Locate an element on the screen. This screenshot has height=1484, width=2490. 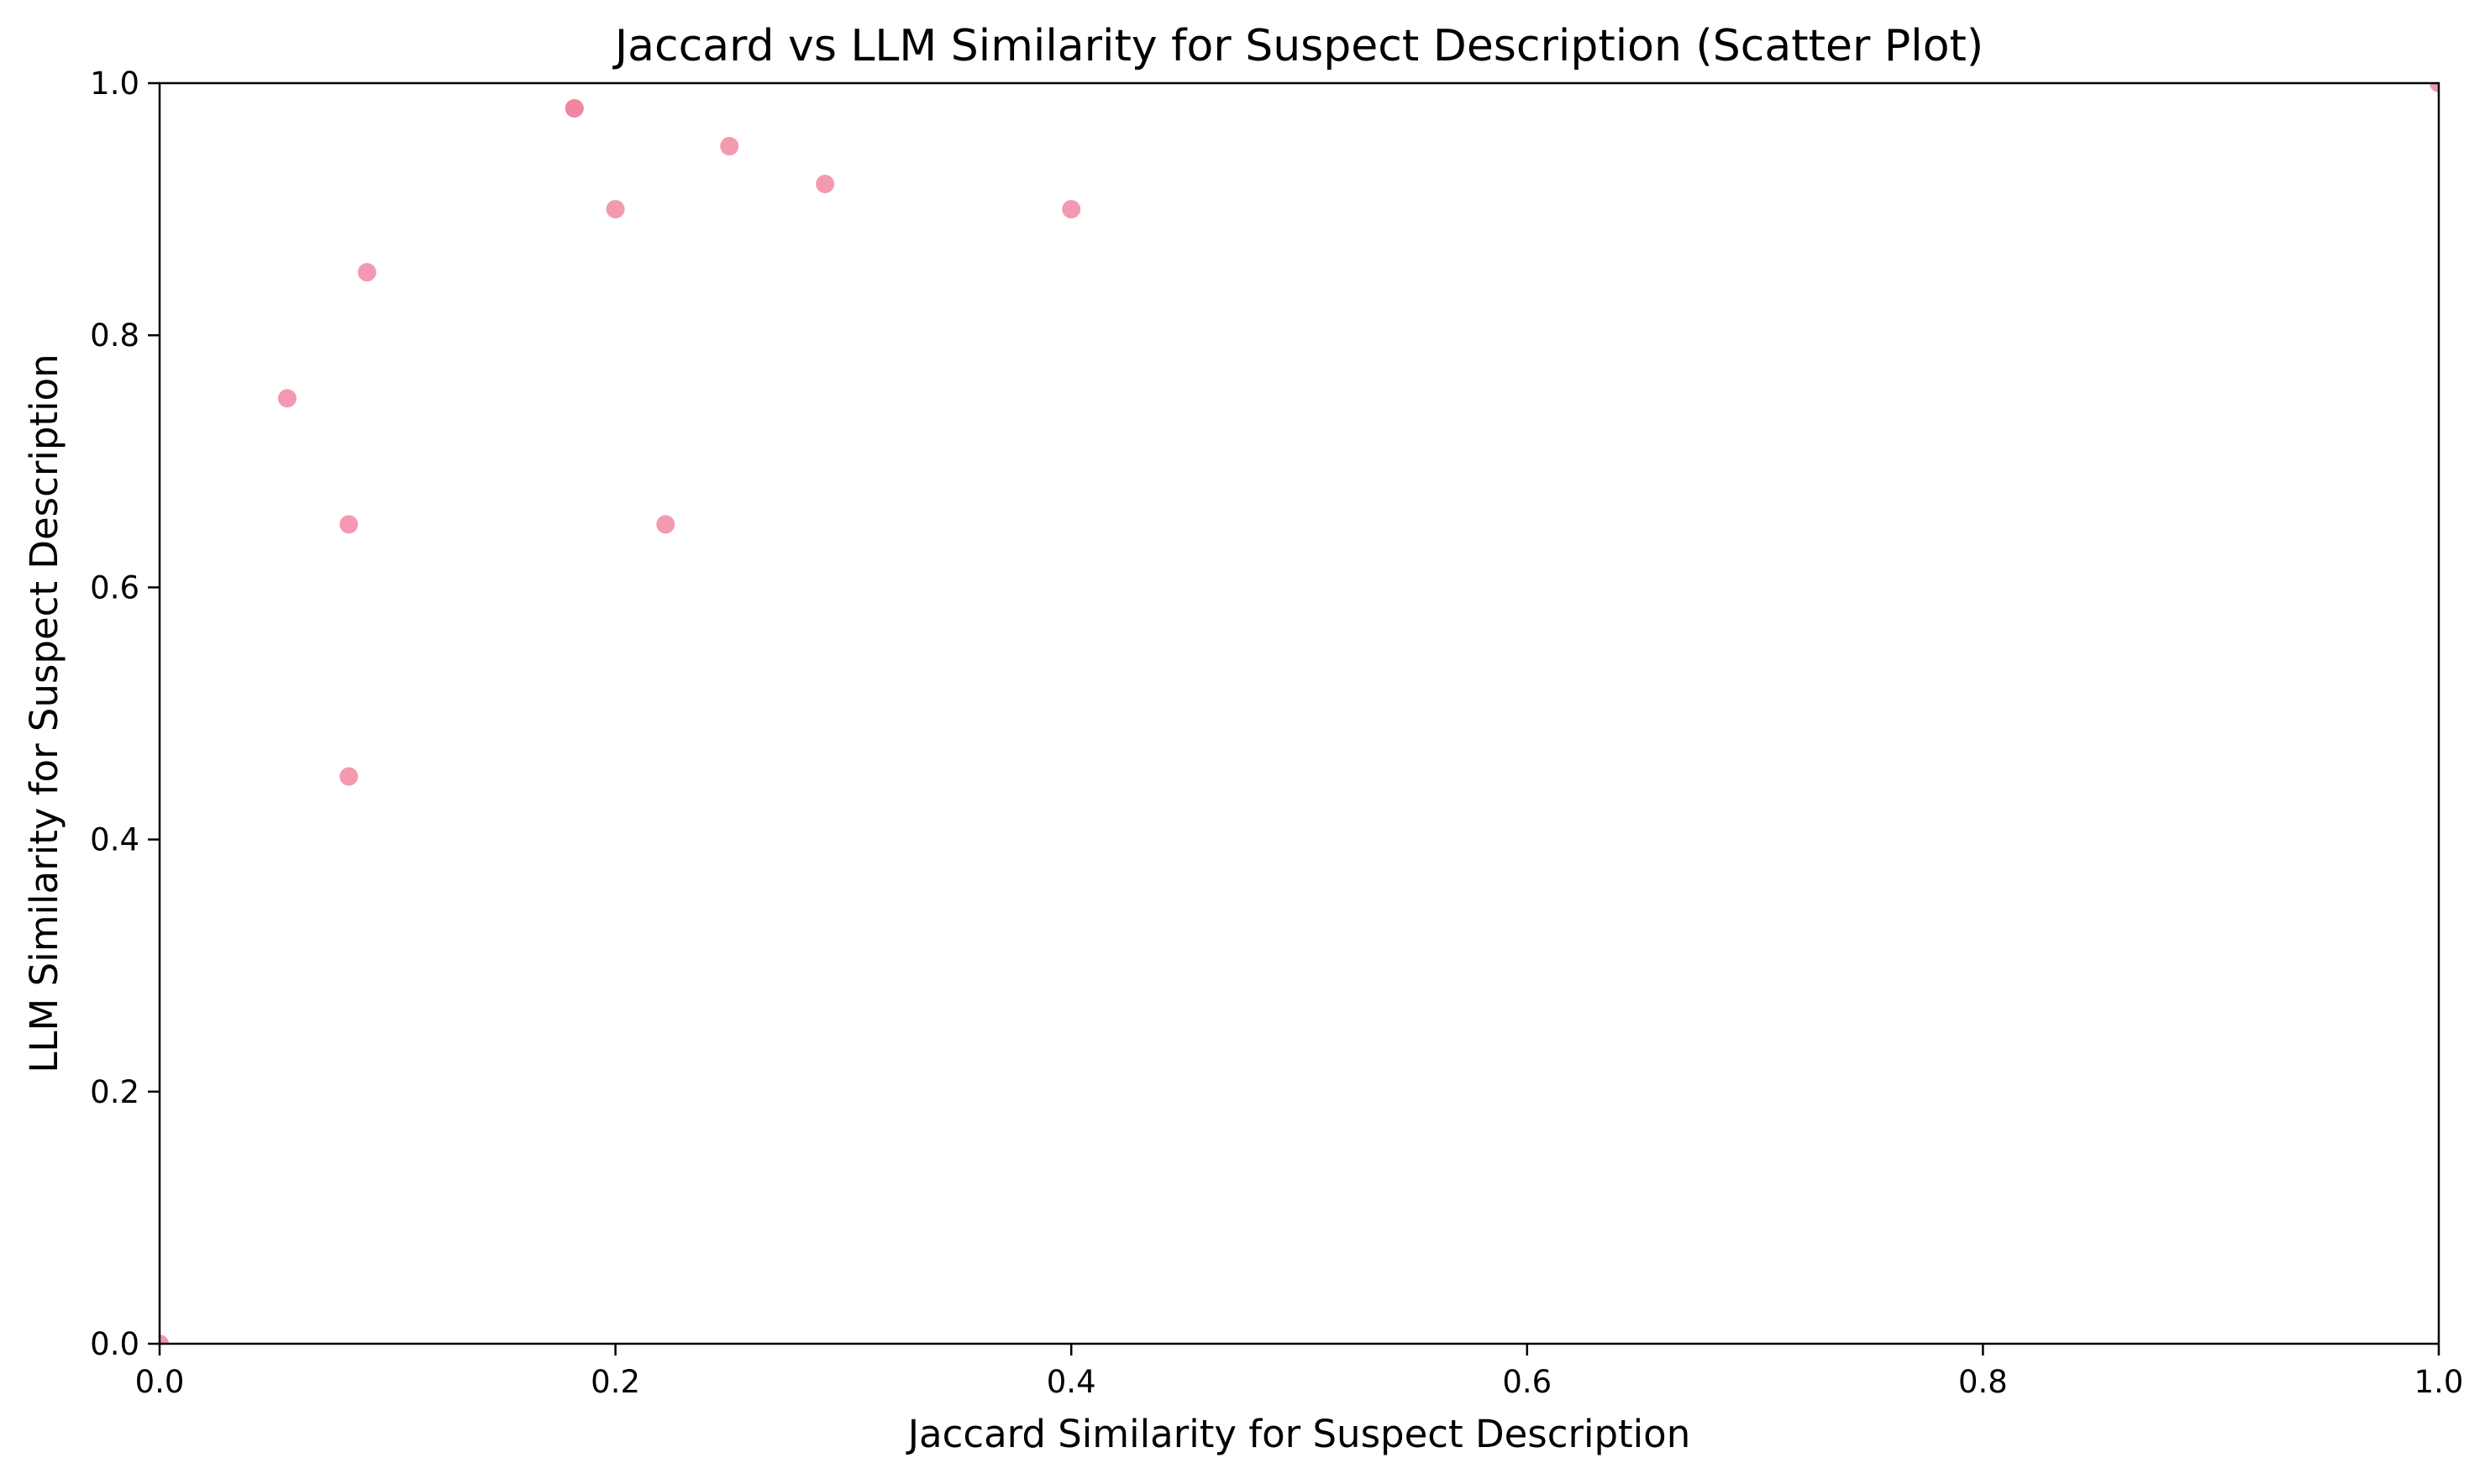
y-tick-label: 0.8 is located at coordinates (114, 335).